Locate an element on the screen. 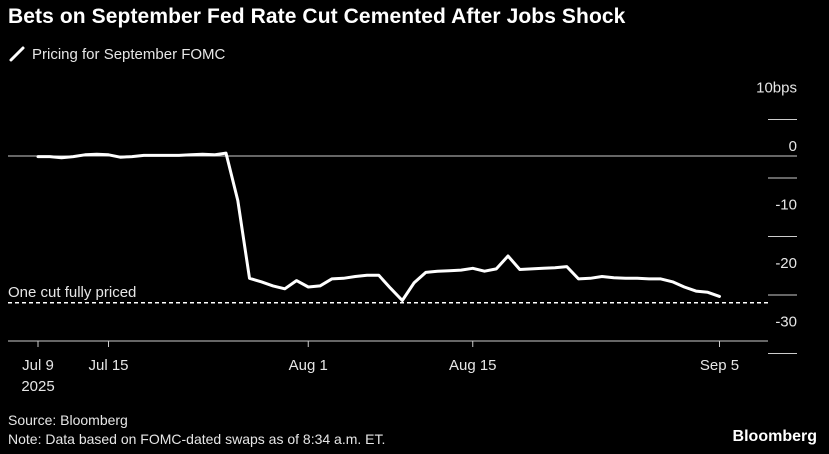  legend: Pricing for September FOMC is located at coordinates (116, 54).